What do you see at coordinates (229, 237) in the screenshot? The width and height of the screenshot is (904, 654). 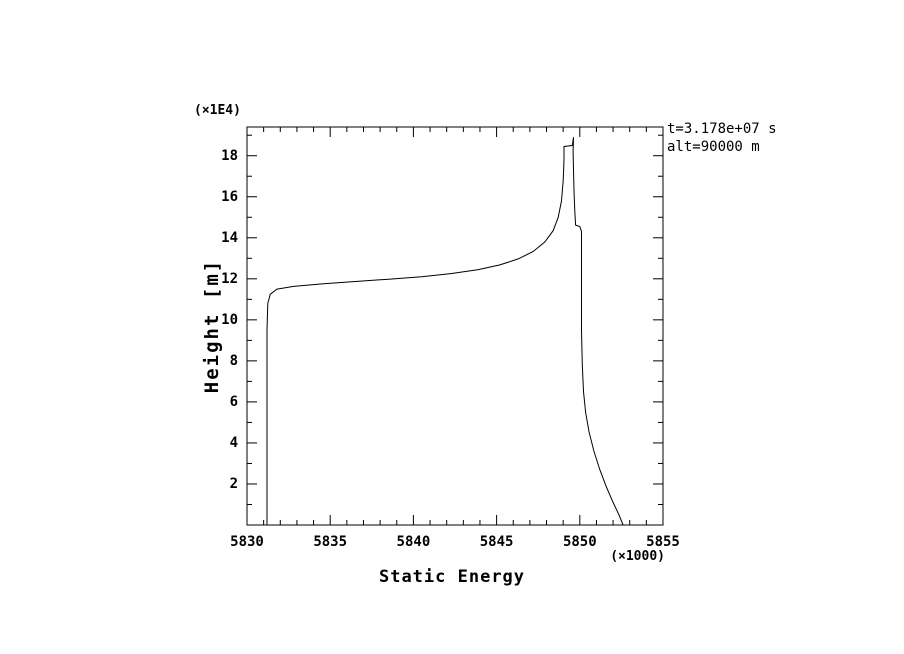 I see `y-tick-label: 14` at bounding box center [229, 237].